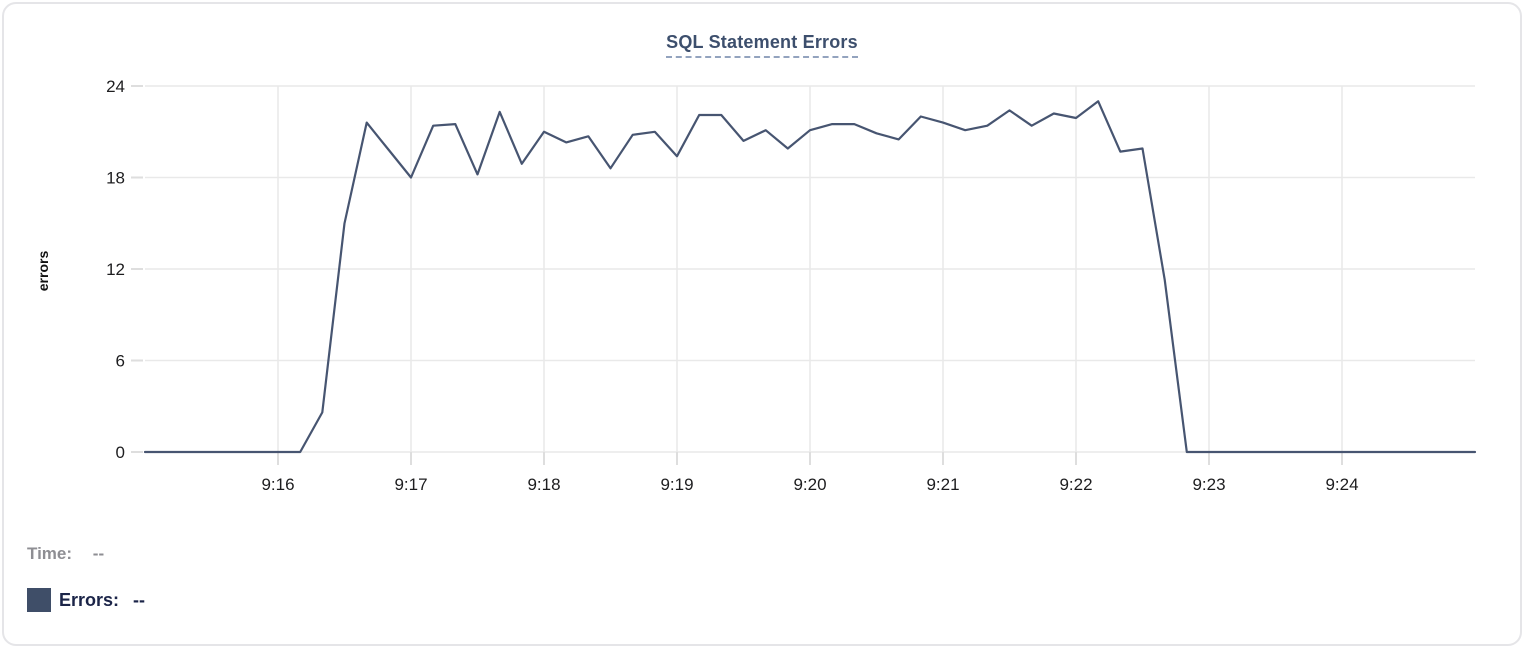 The image size is (1528, 652). I want to click on time-label: Time:, so click(50, 553).